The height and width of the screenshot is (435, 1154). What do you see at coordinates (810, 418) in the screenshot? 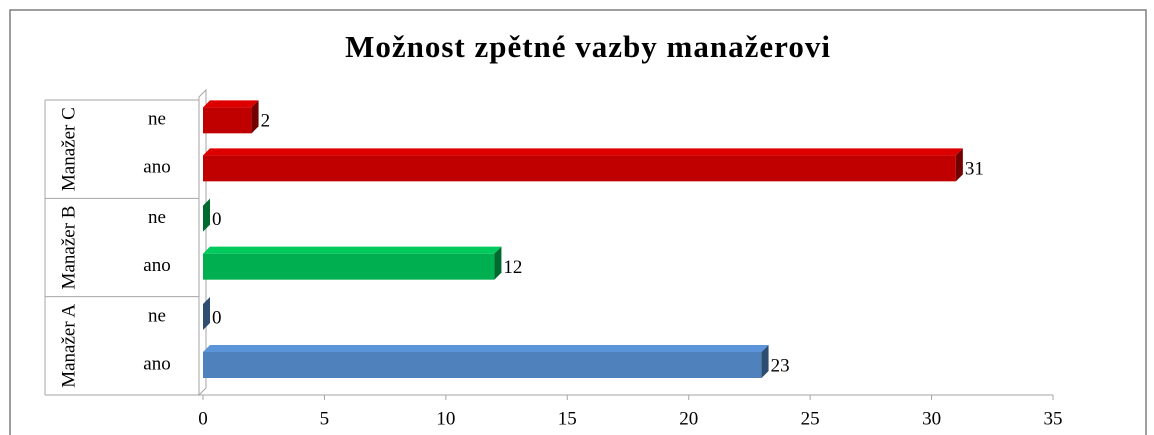
I see `x-tick-label: 25` at bounding box center [810, 418].